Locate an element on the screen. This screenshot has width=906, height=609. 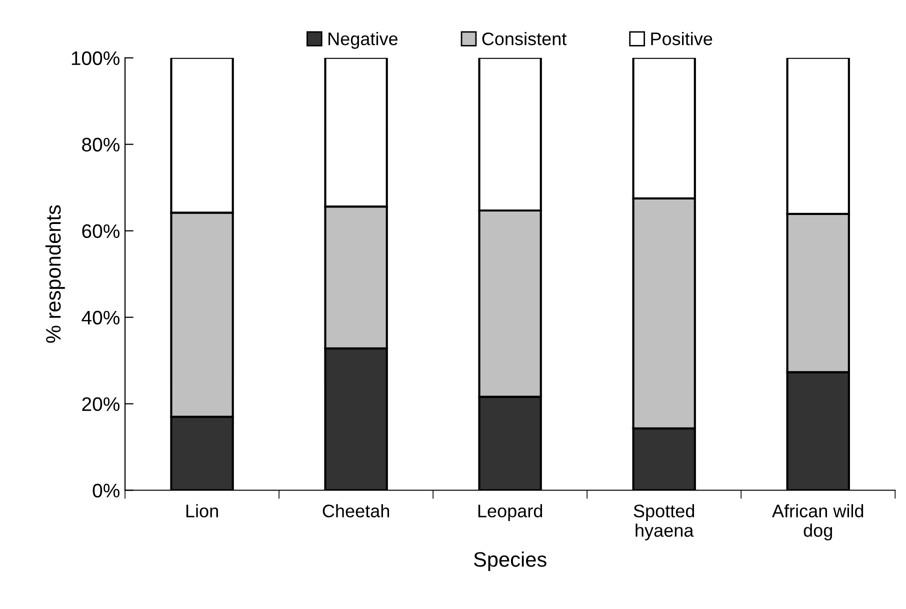
x-axis-title: Species is located at coordinates (510, 561).